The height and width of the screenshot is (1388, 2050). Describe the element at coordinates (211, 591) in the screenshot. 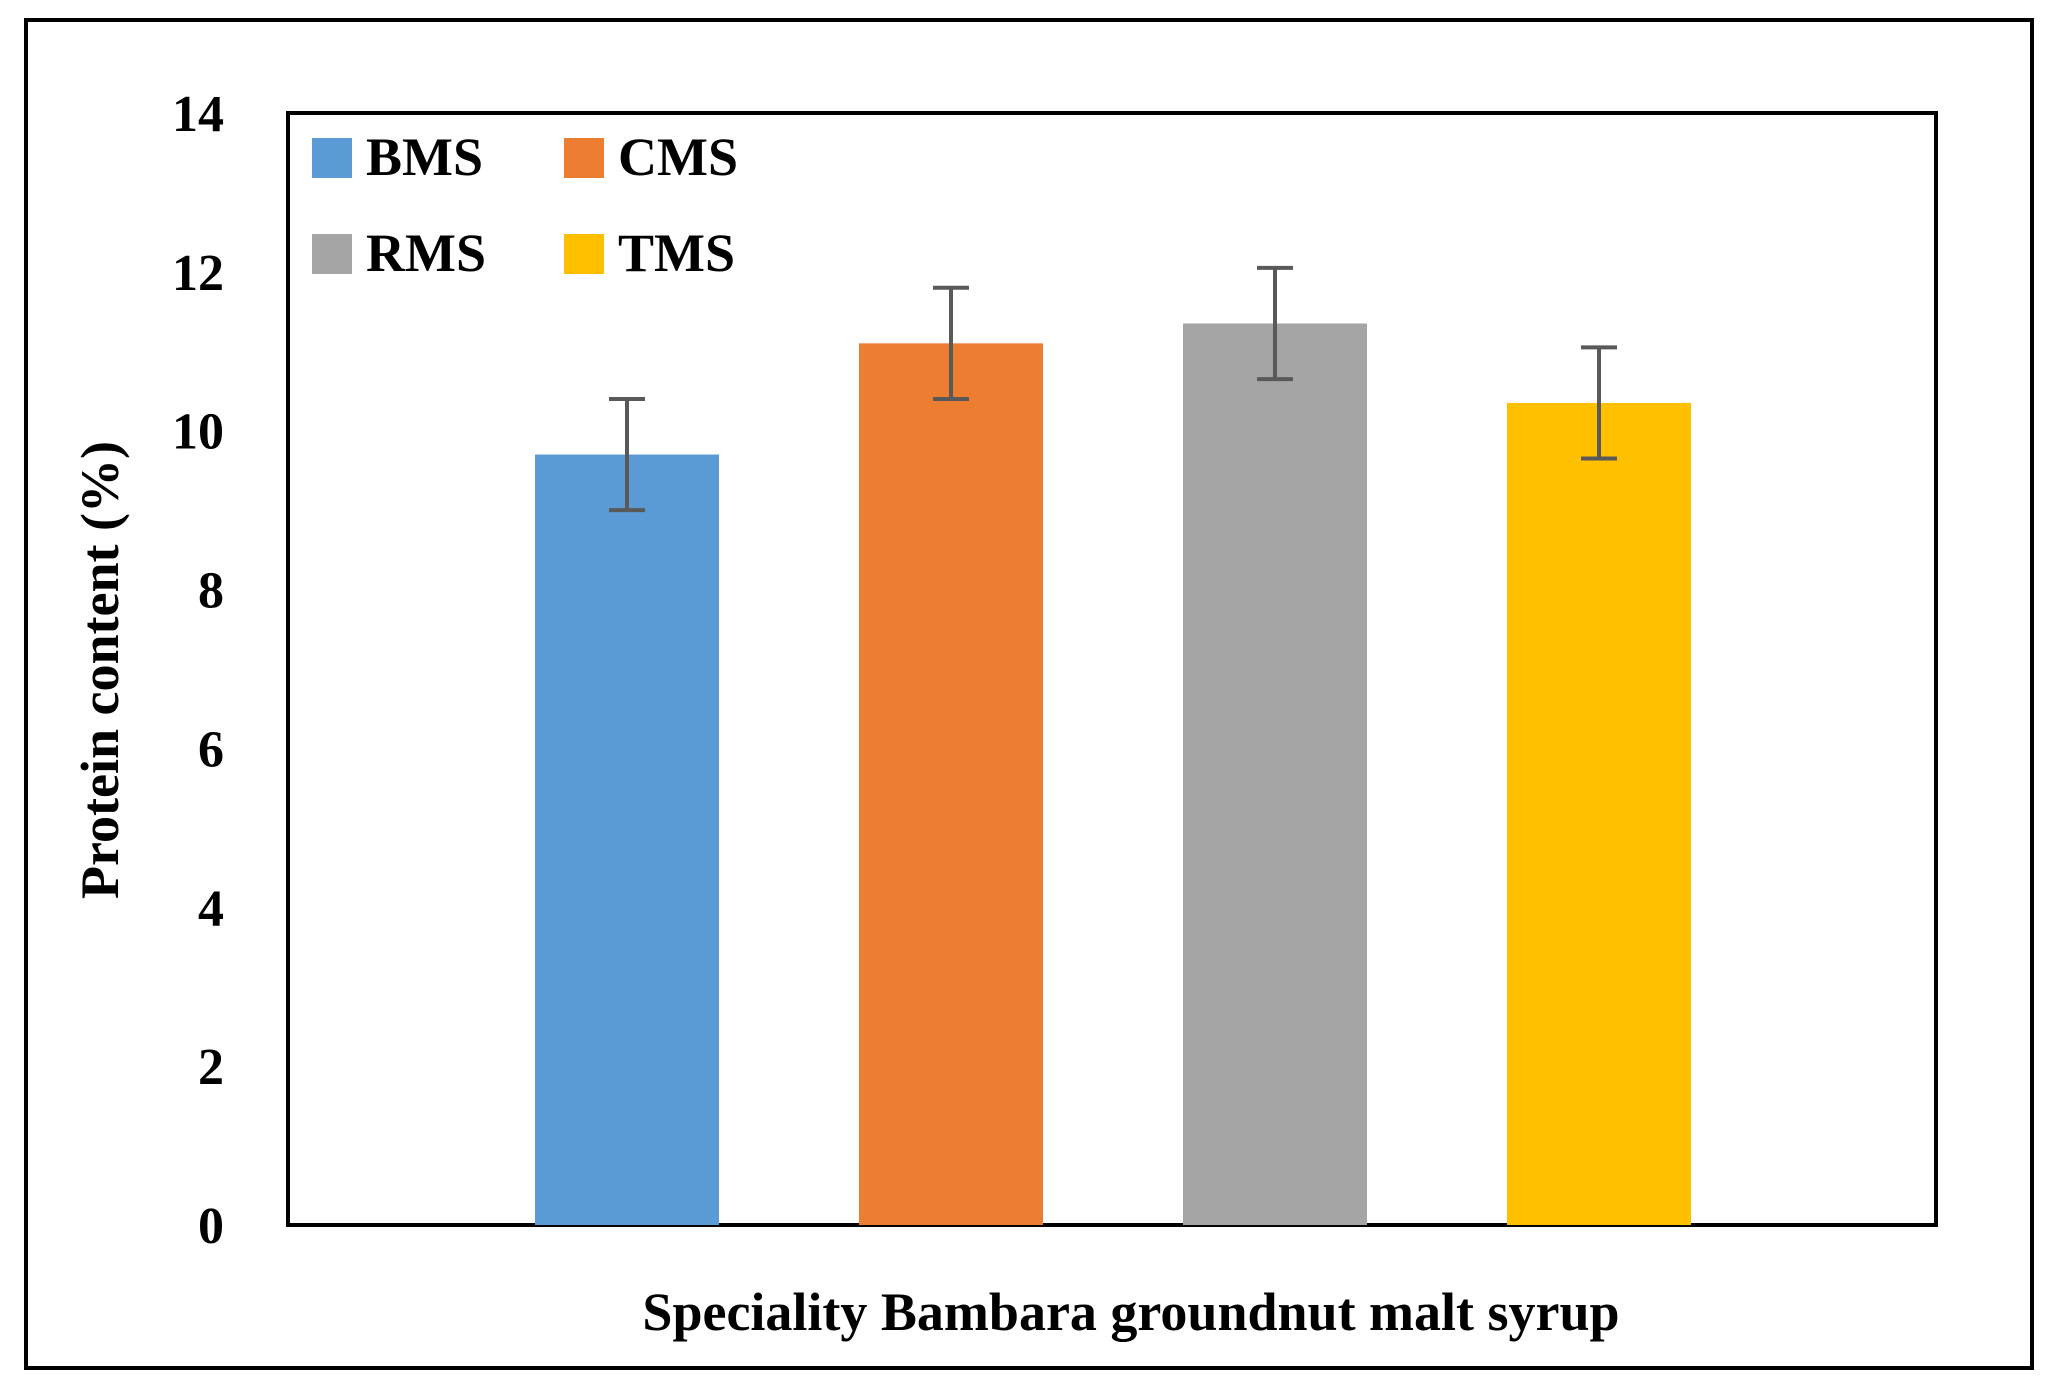

I see `y-tick-label: 8` at that location.